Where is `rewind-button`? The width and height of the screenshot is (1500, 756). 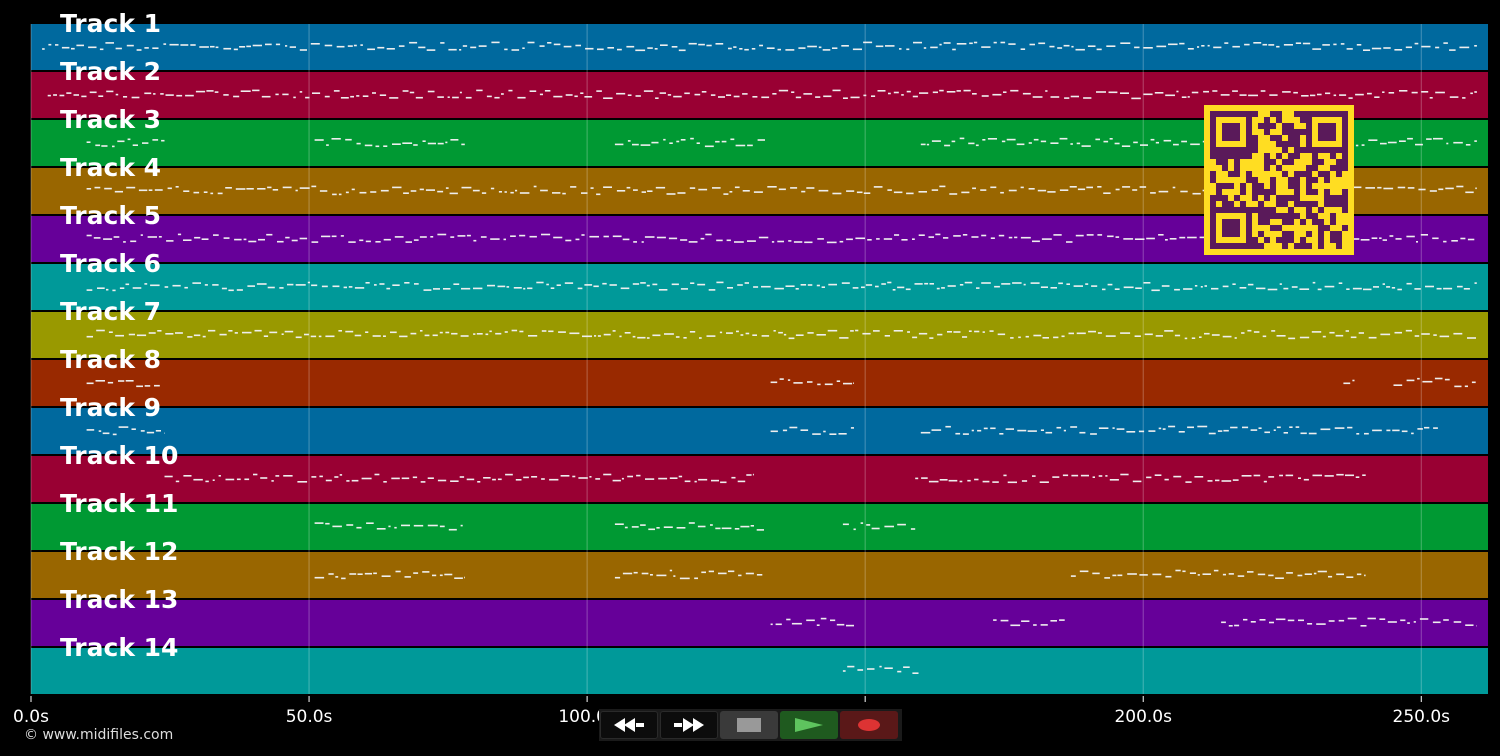
rewind-button is located at coordinates (629, 725).